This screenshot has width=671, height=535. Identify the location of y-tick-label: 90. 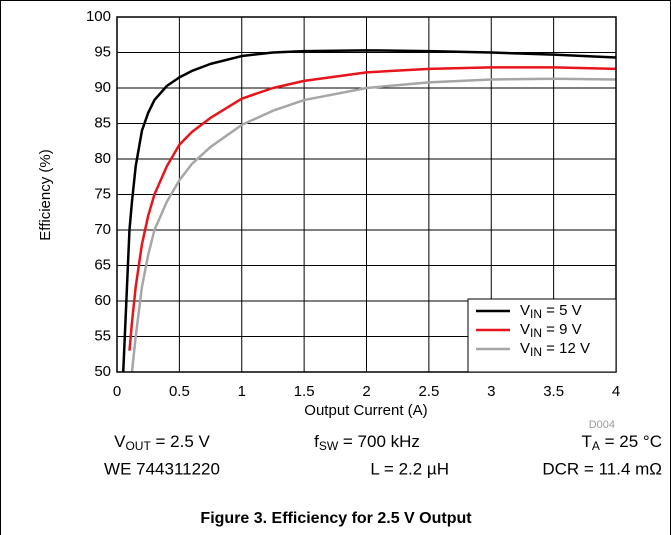
(102, 87).